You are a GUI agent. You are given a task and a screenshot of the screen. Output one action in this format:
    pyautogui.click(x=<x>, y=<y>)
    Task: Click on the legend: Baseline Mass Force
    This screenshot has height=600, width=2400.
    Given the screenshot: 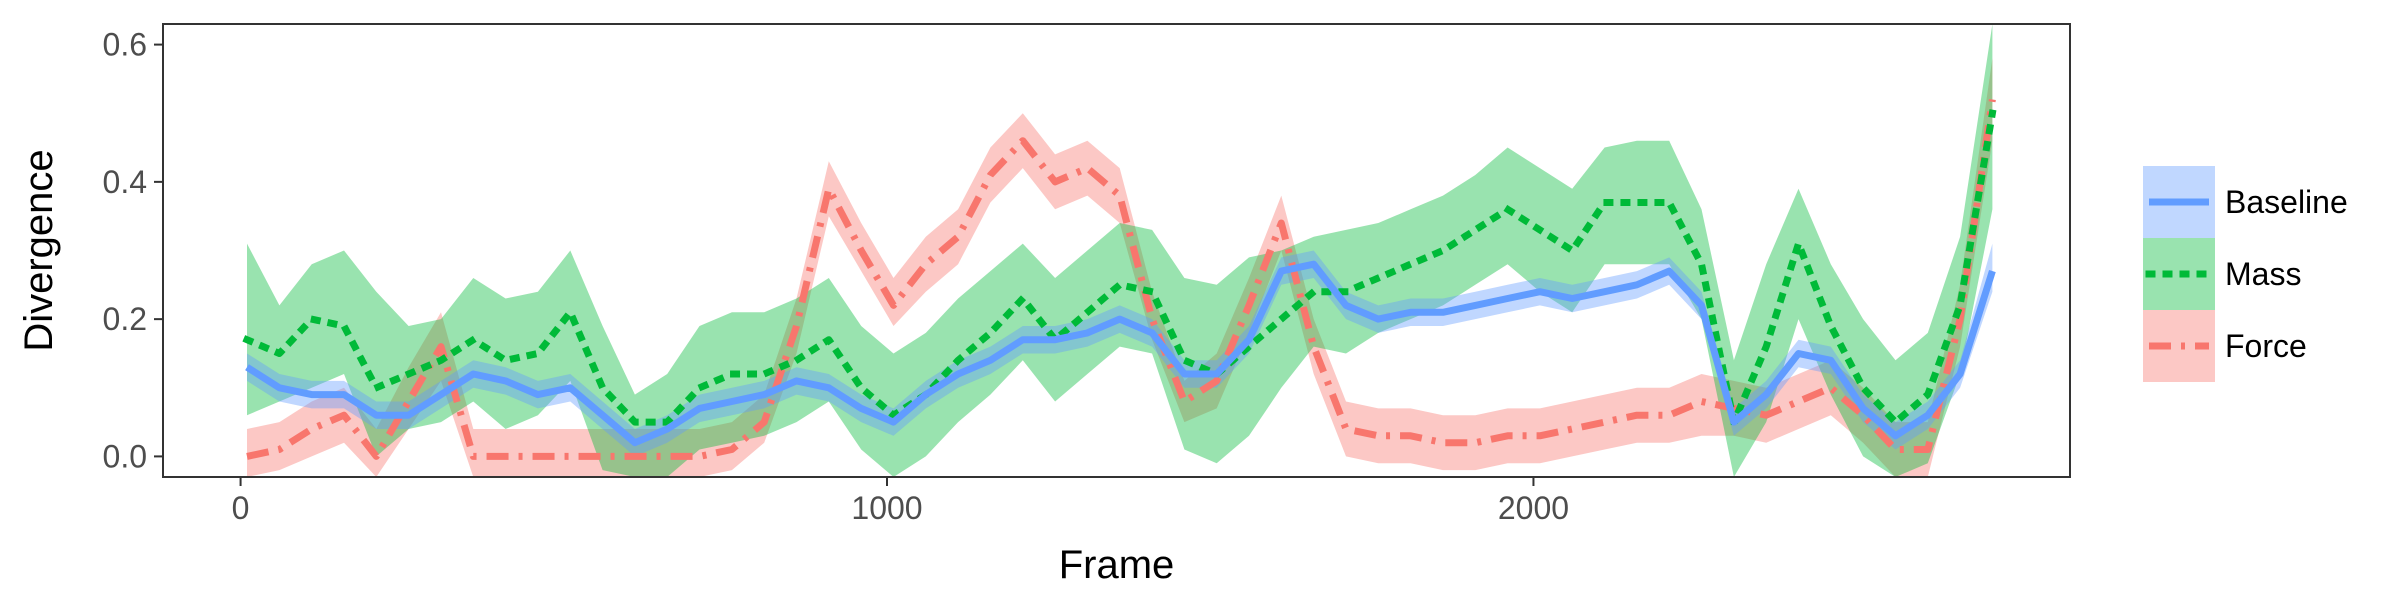 What is the action you would take?
    pyautogui.click(x=2245, y=274)
    